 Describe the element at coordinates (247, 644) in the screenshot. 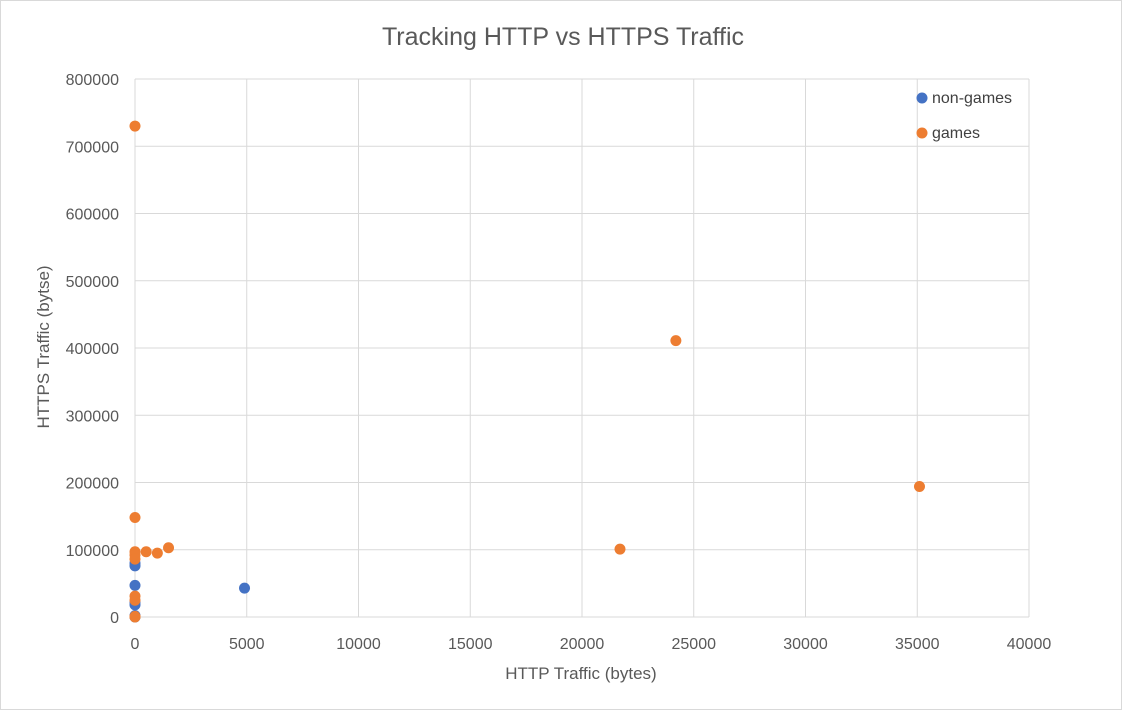

I see `x-tick-label: 5000` at that location.